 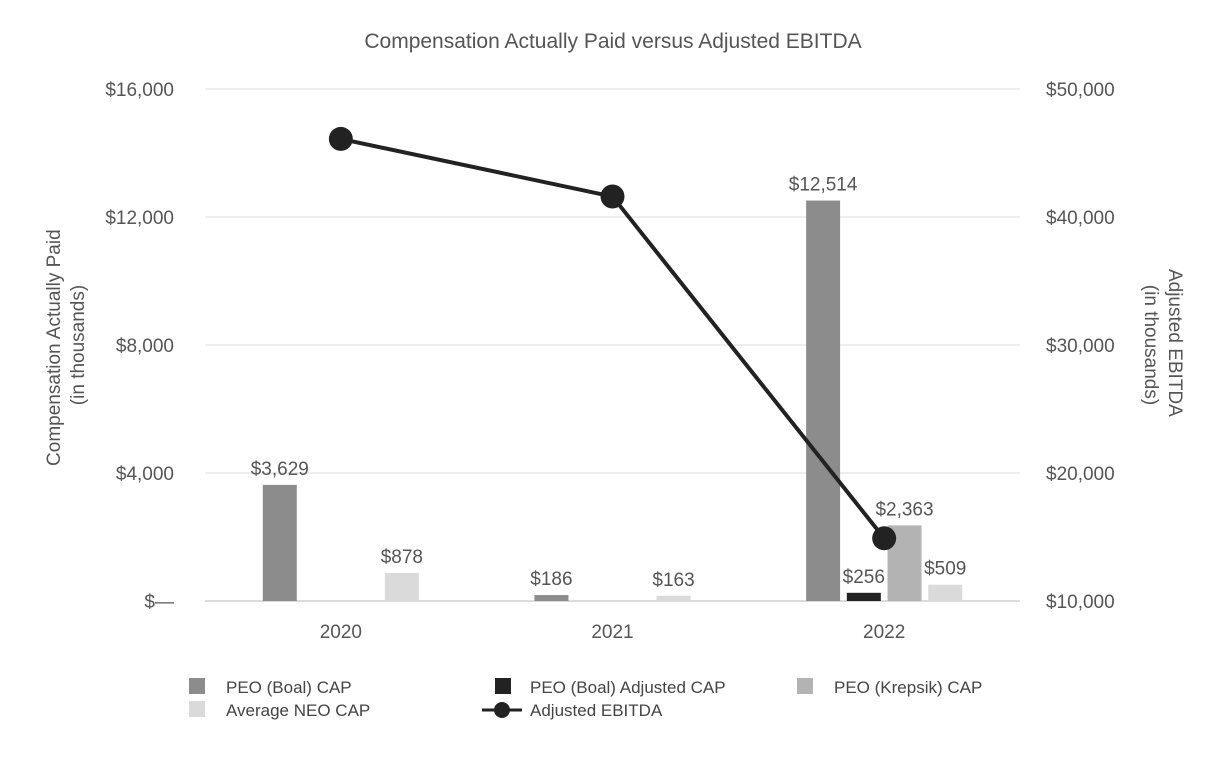 I want to click on legend-swatch-peo-boal-cap, so click(x=197, y=686).